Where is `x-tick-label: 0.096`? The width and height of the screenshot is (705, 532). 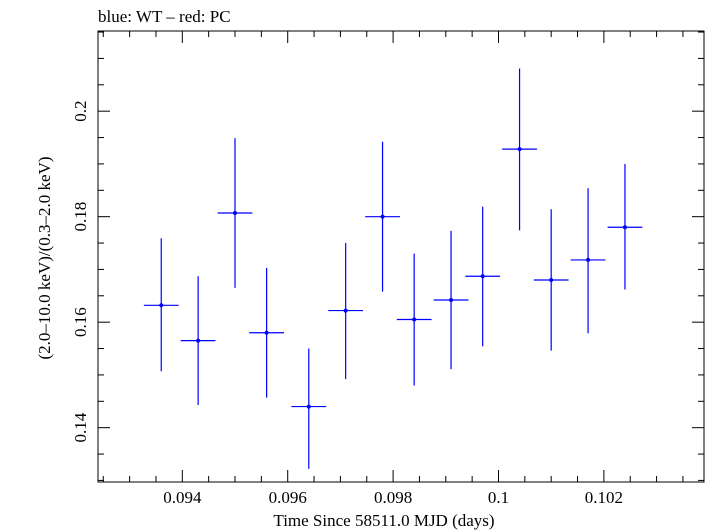
x-tick-label: 0.096 is located at coordinates (288, 497).